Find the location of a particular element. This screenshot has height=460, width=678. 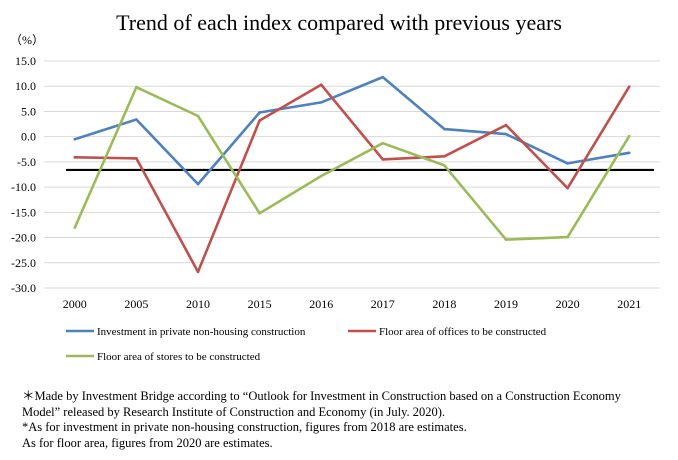

x-tick-label: 2018 is located at coordinates (444, 304).